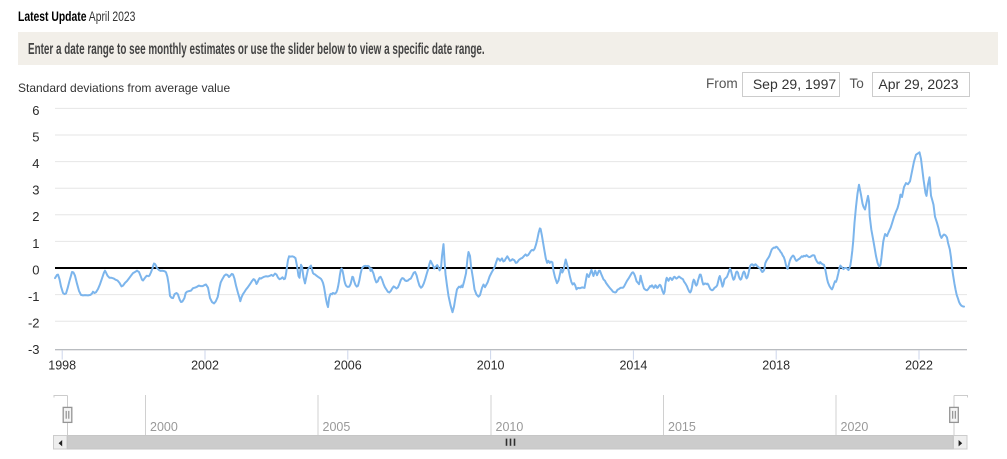 Image resolution: width=1007 pixels, height=459 pixels. What do you see at coordinates (35, 243) in the screenshot?
I see `svg-text: 1` at bounding box center [35, 243].